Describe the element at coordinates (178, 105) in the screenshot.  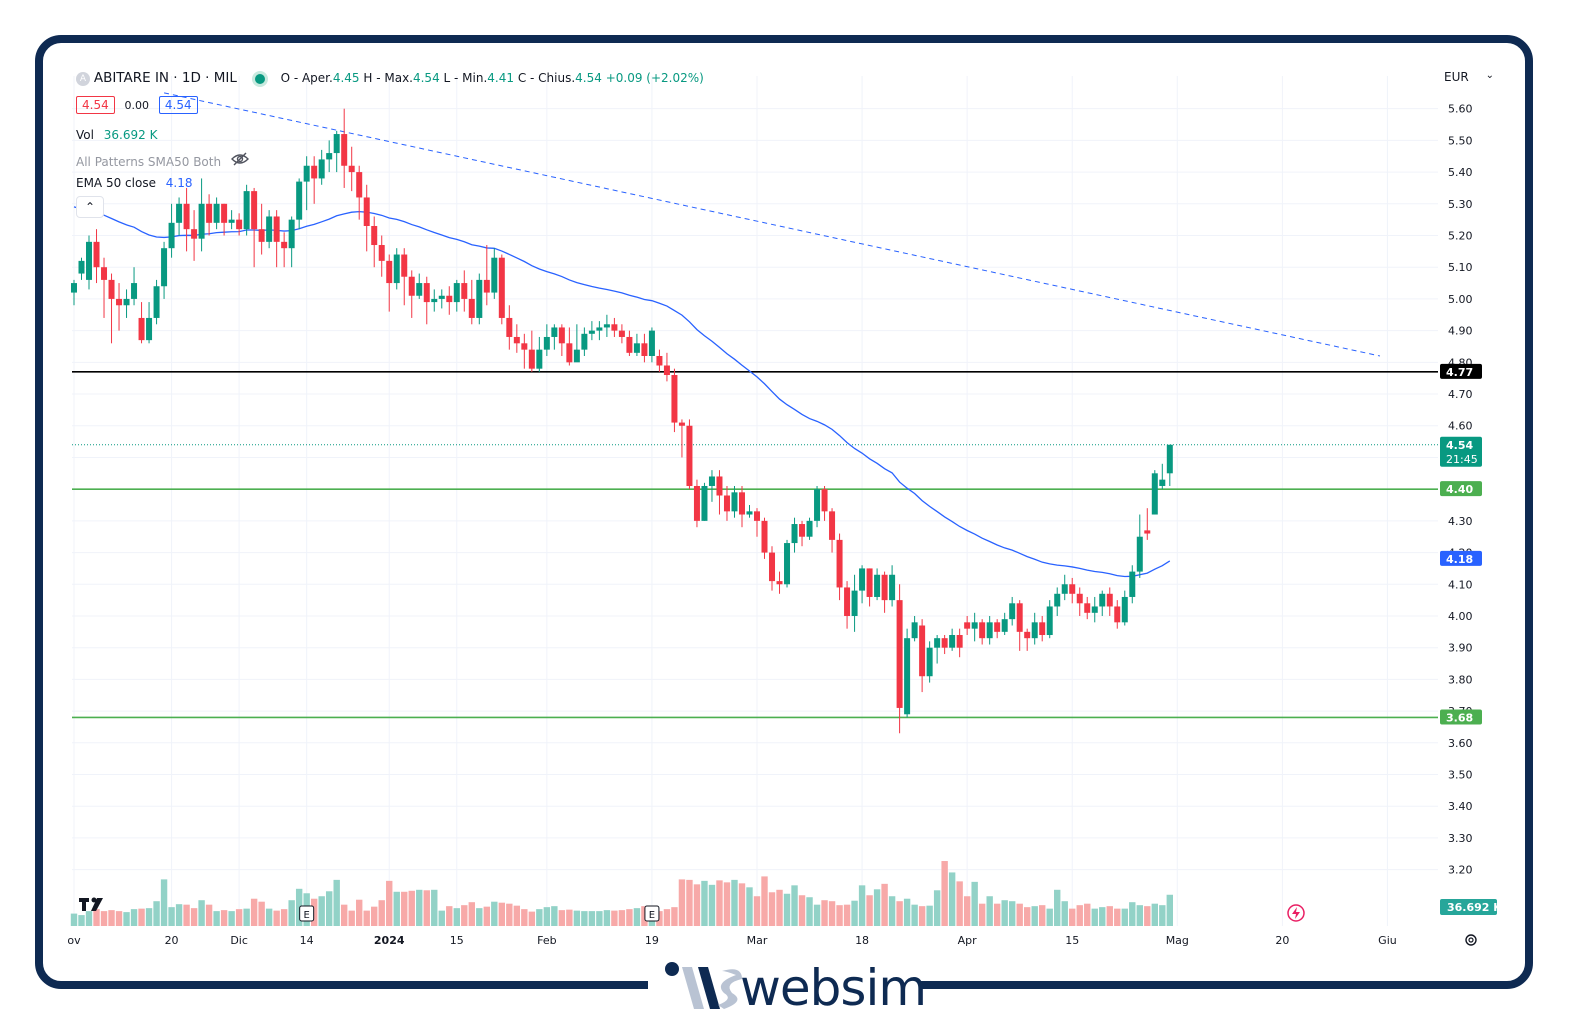
I see `ask-box: 4.54` at that location.